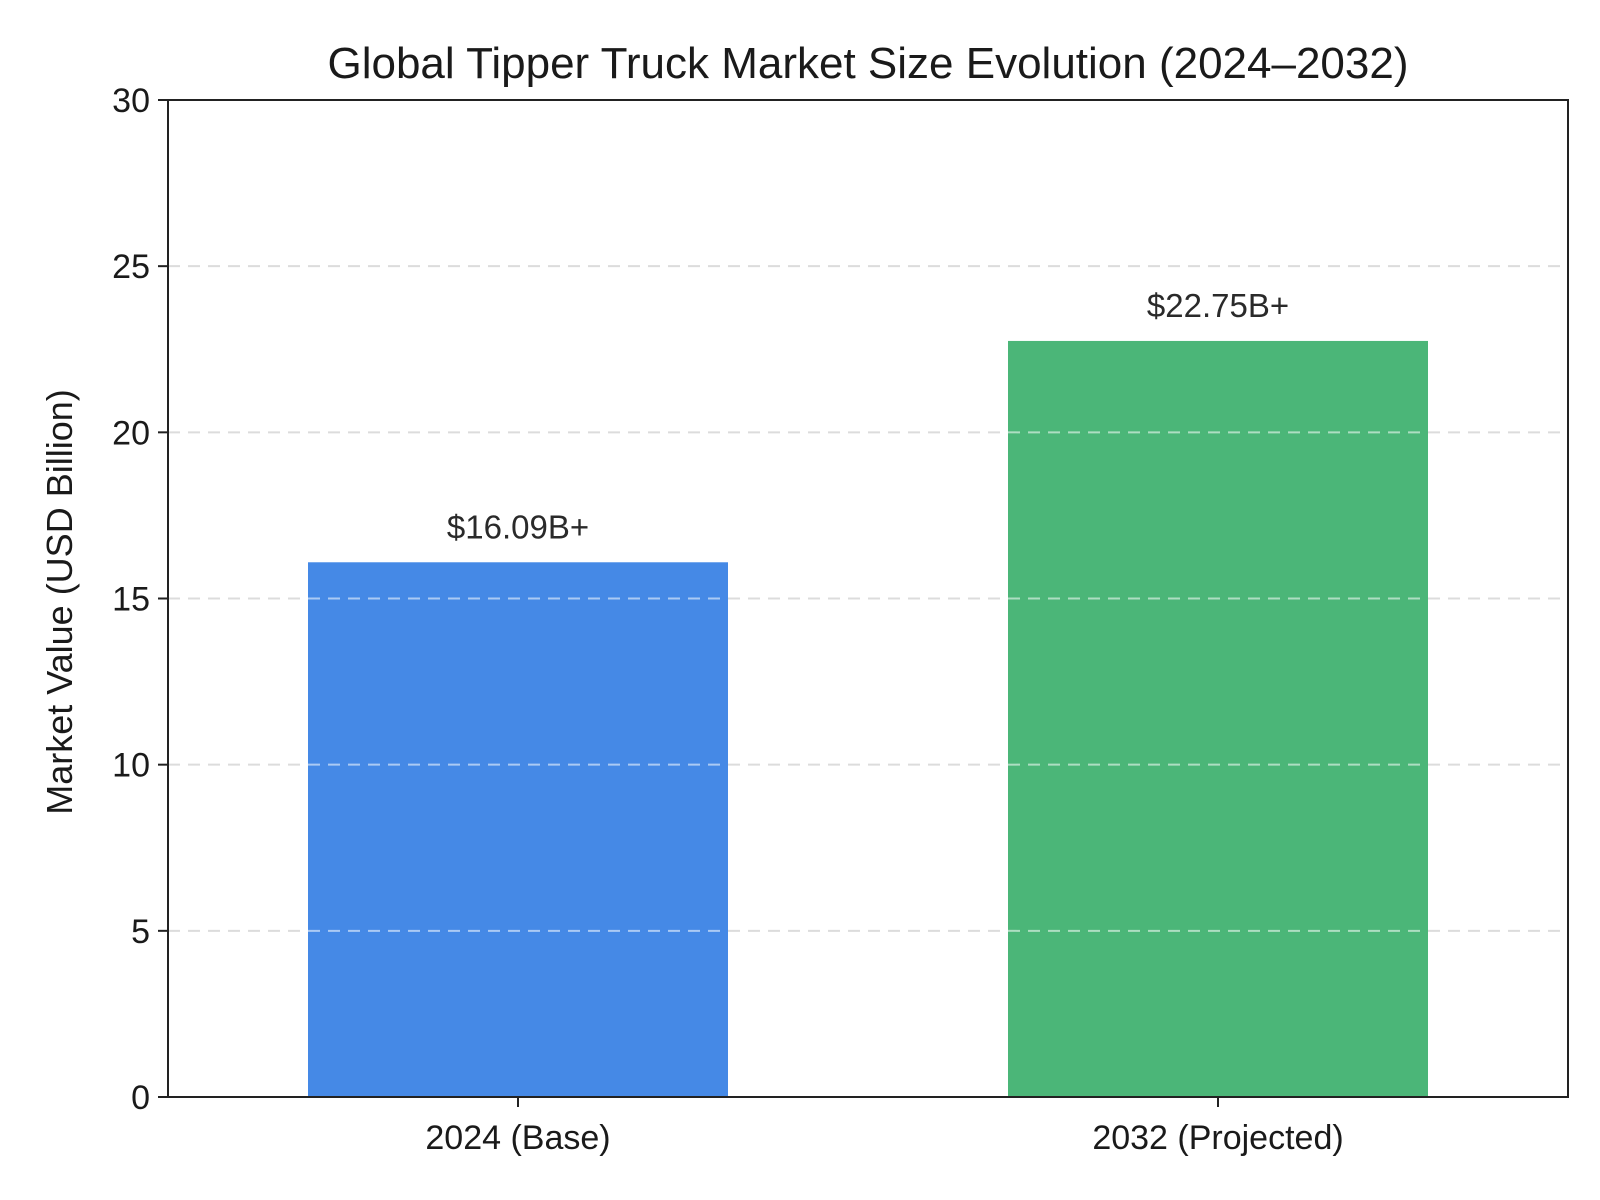 This screenshot has height=1200, width=1600. Describe the element at coordinates (140, 1098) in the screenshot. I see `y-tick-label: 0` at that location.